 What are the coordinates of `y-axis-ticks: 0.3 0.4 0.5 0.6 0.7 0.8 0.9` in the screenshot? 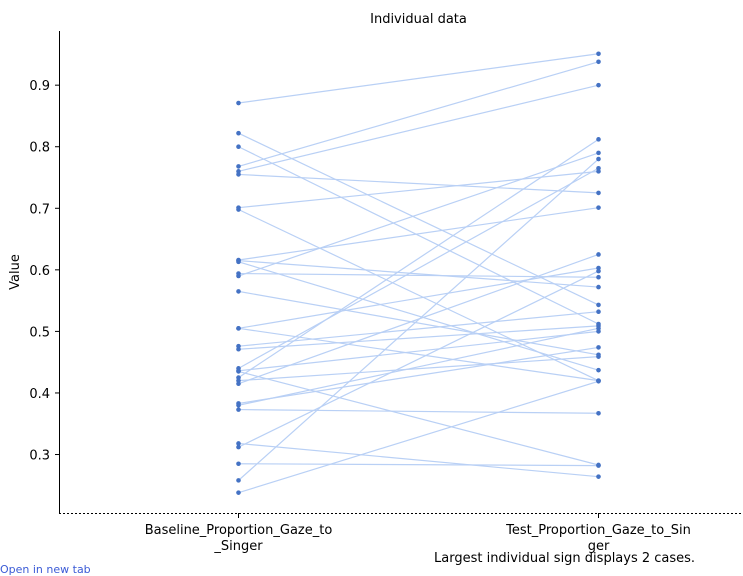 It's located at (44, 271).